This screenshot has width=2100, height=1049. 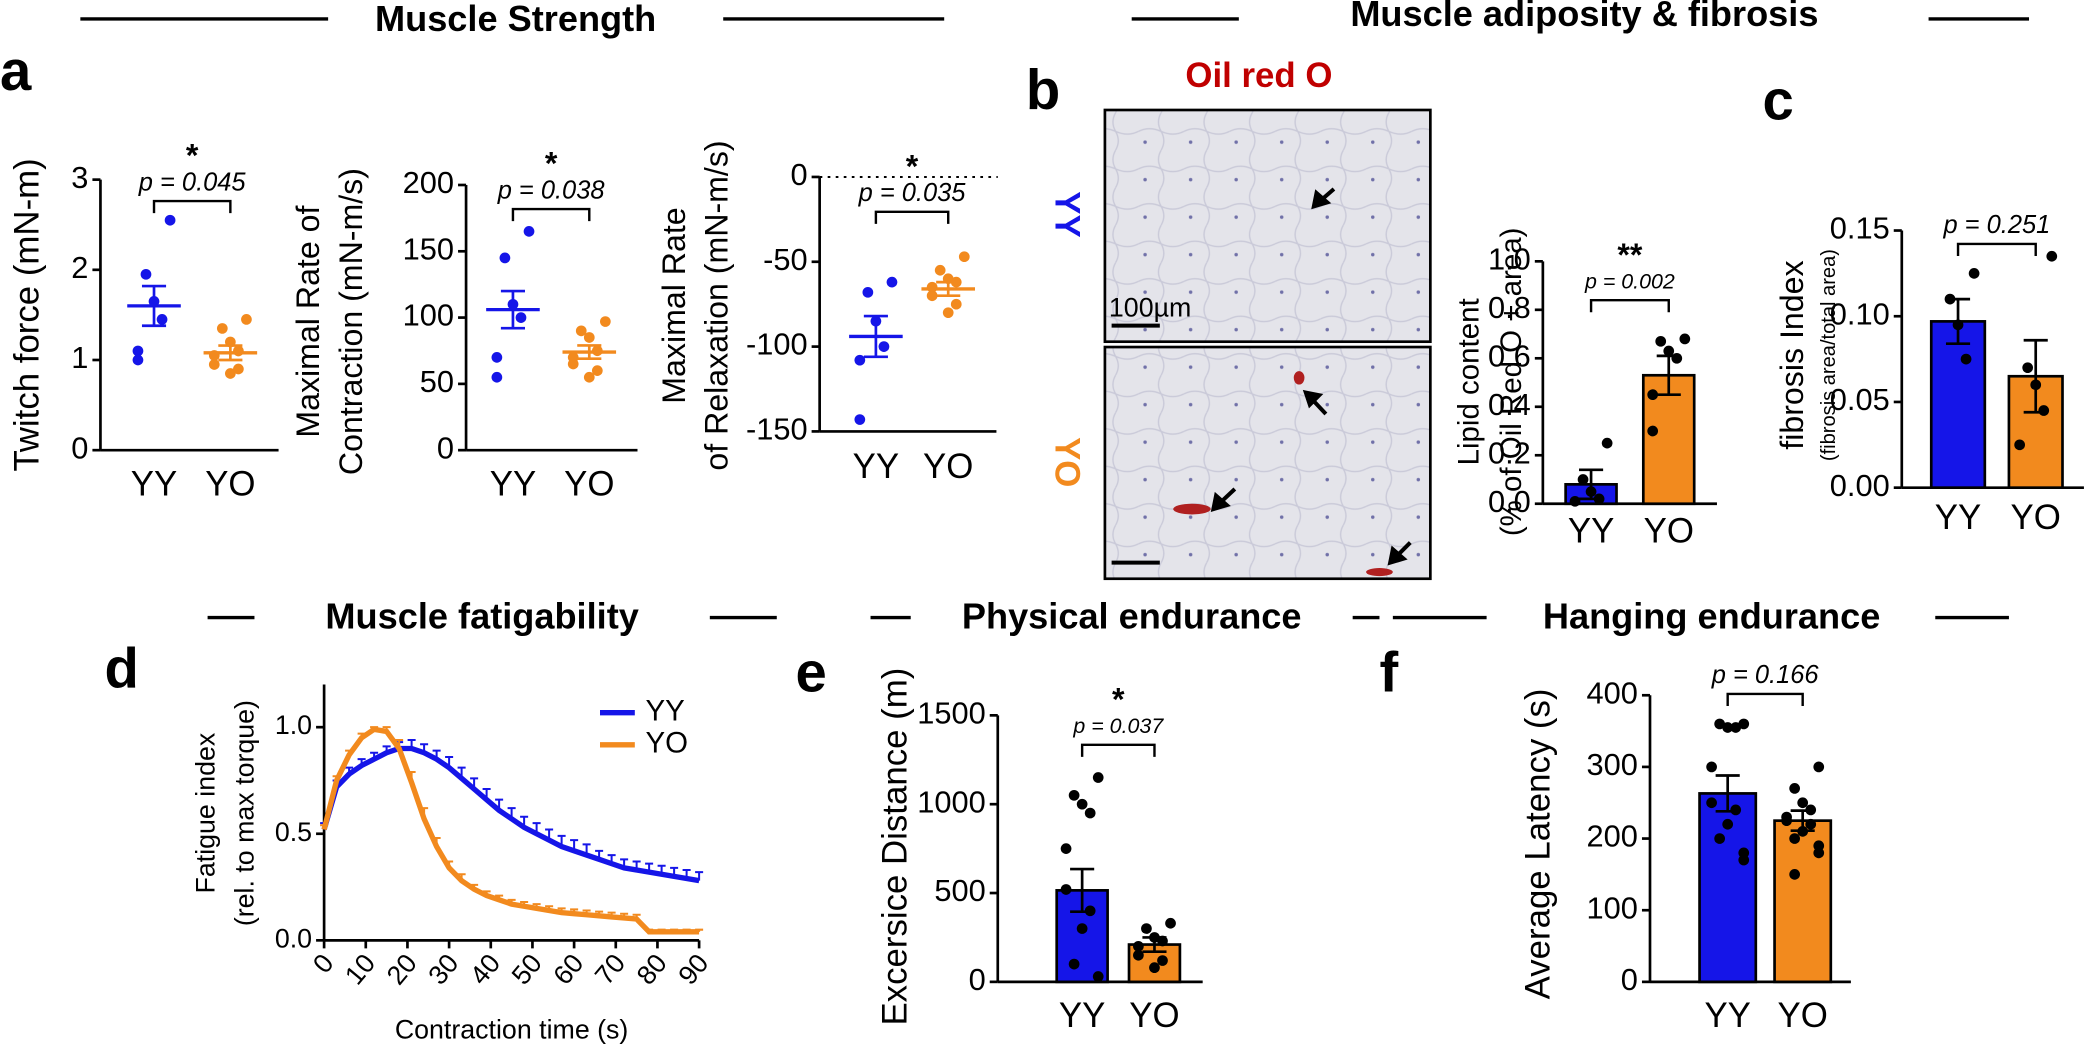 What do you see at coordinates (27, 314) in the screenshot?
I see `y-axis-label: Twitch force (mN-m)` at bounding box center [27, 314].